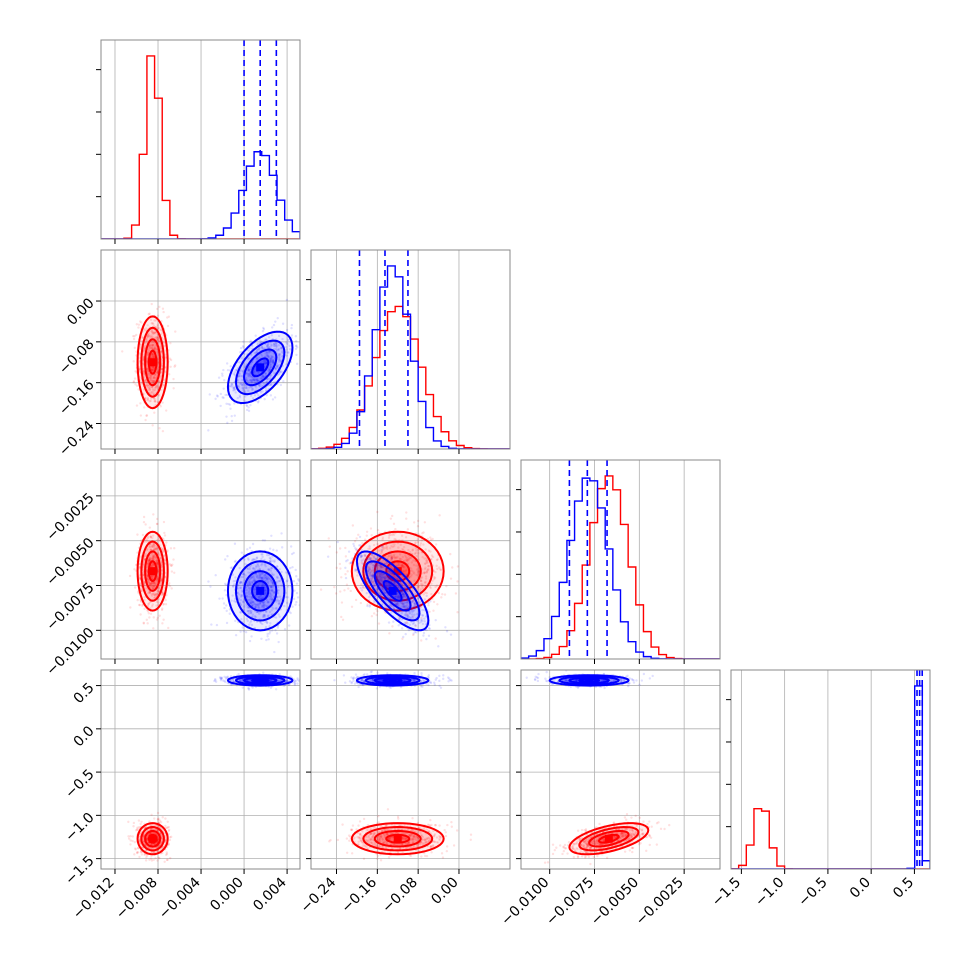  What do you see at coordinates (410, 559) in the screenshot?
I see `panel-plot-area` at bounding box center [410, 559].